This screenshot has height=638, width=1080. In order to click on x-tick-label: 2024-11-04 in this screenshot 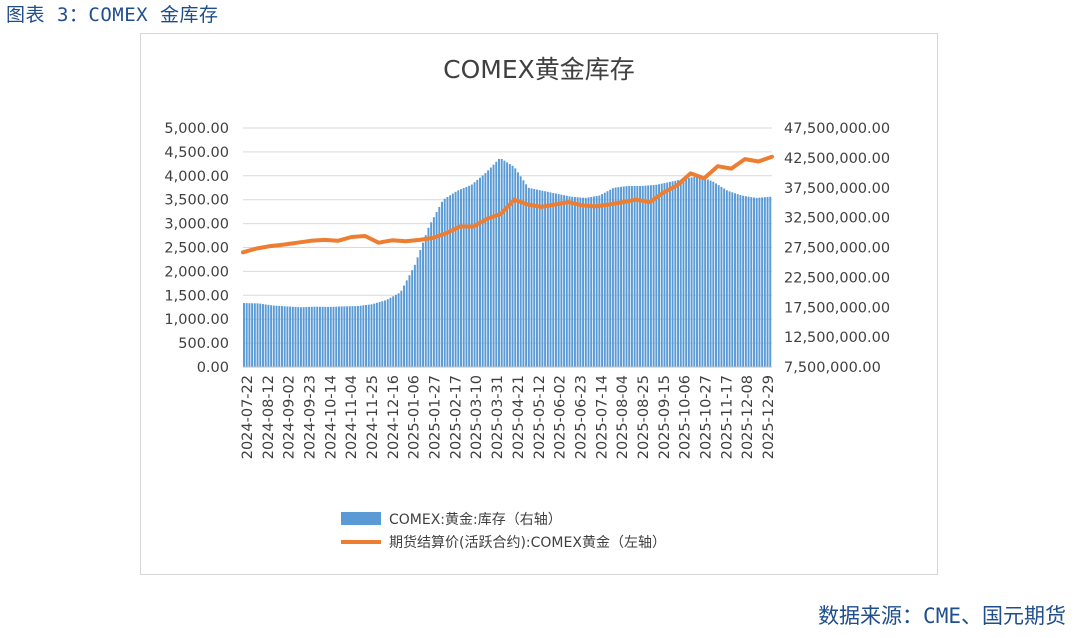, I will do `click(352, 417)`.